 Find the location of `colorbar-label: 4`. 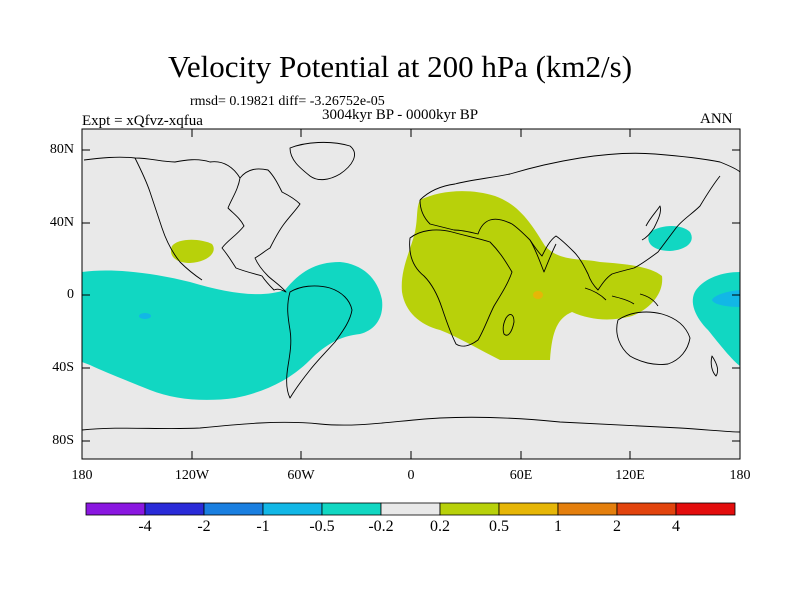

colorbar-label: 4 is located at coordinates (676, 526).